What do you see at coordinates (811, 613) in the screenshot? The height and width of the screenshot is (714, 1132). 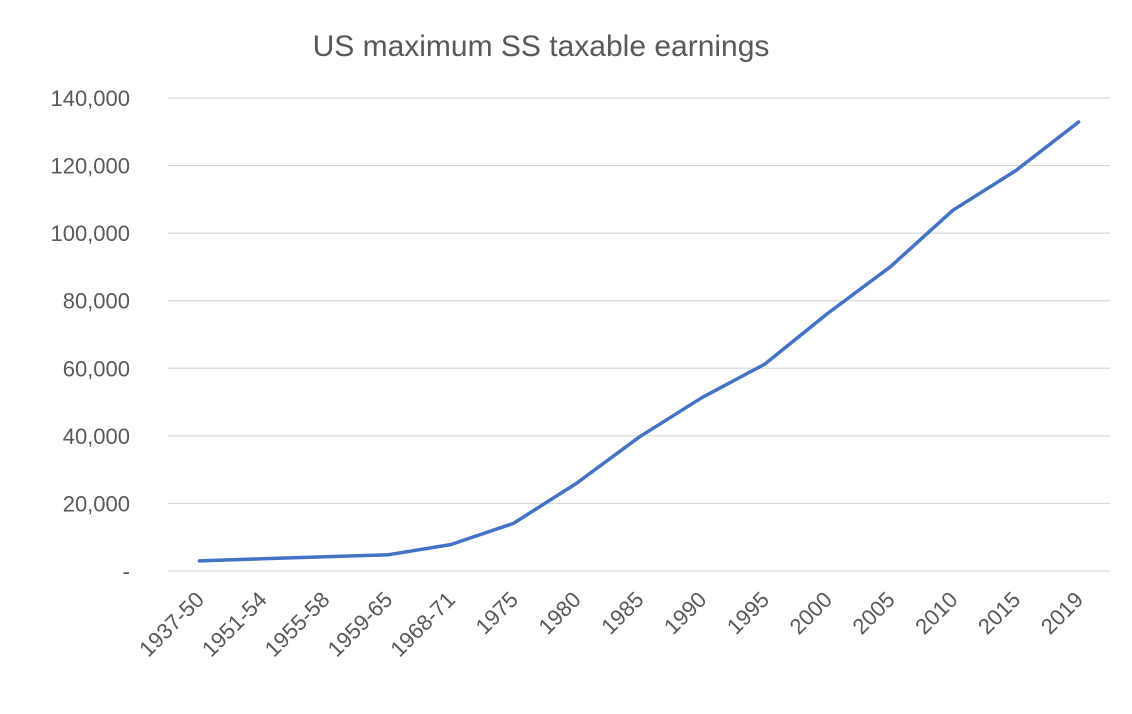 I see `x-tick-label: 2000` at bounding box center [811, 613].